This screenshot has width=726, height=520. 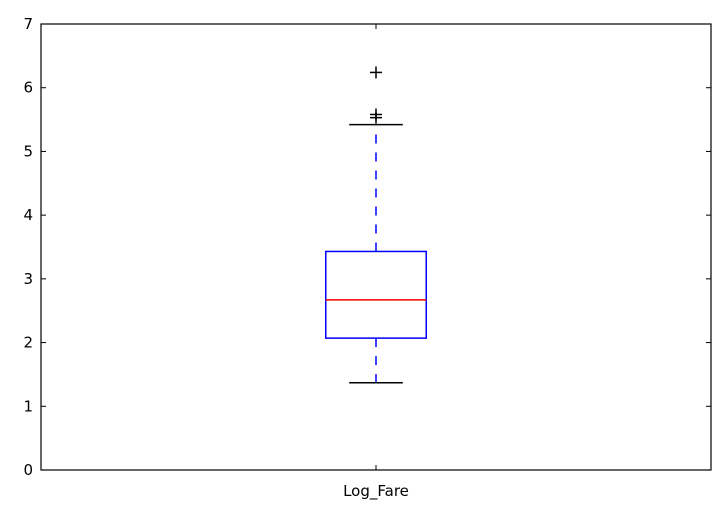 I want to click on y-tick-label-0: 0, so click(x=28, y=470).